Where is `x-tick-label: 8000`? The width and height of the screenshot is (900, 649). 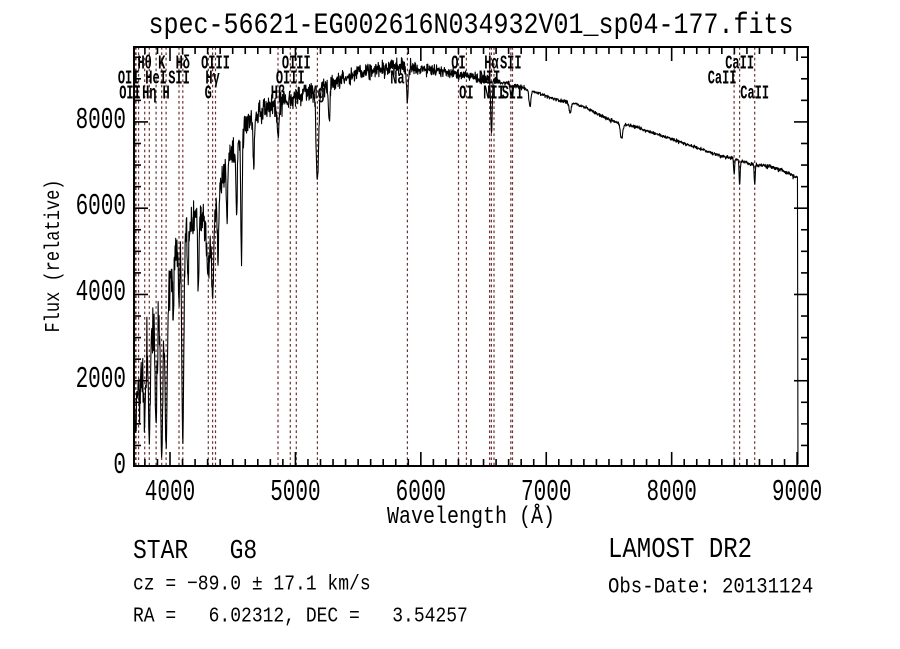 x-tick-label: 8000 is located at coordinates (671, 493).